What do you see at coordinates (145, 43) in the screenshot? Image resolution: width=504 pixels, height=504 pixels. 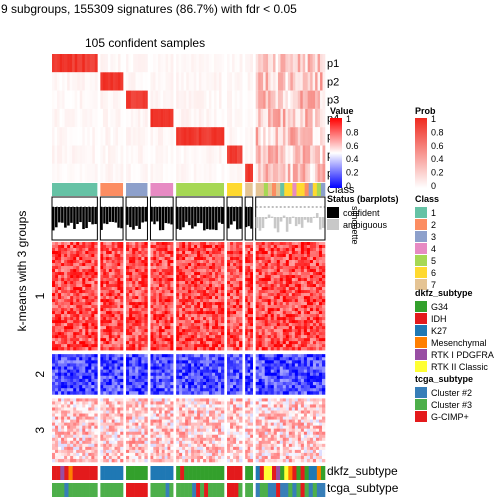 I see `chart-subtitle: 105 confident samples` at bounding box center [145, 43].